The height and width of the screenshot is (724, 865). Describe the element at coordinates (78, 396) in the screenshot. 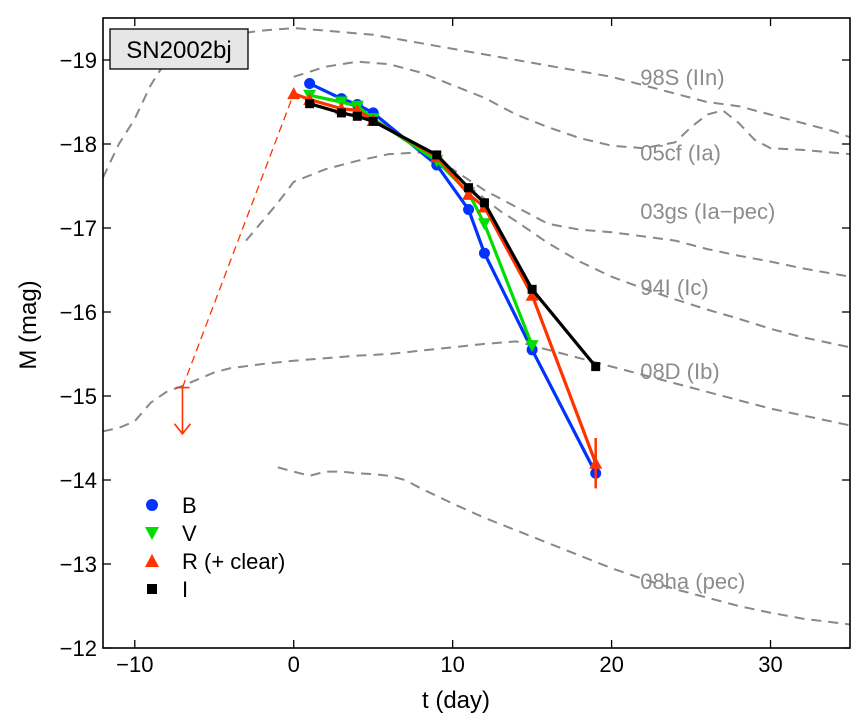

I see `y-tick-label: −15` at that location.